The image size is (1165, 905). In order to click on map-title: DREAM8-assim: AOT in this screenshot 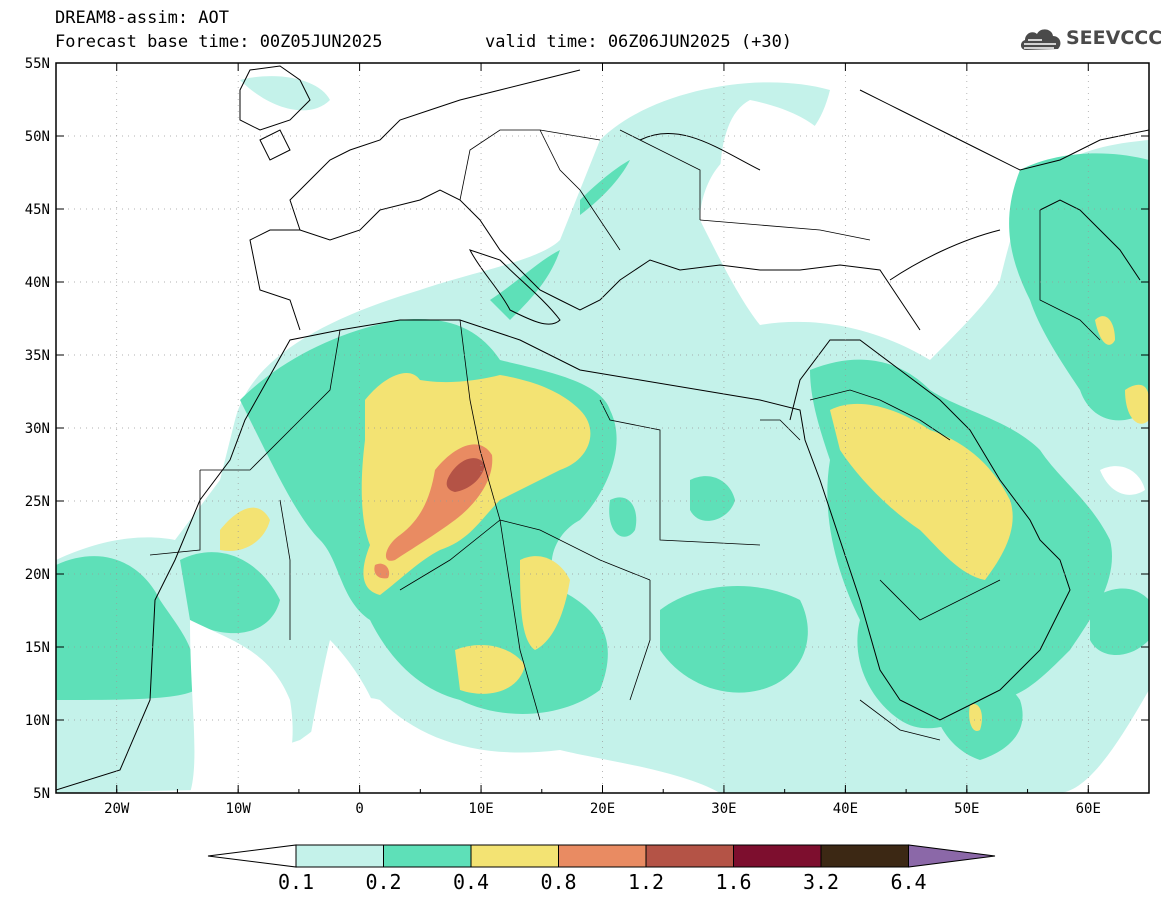, I will do `click(142, 18)`.